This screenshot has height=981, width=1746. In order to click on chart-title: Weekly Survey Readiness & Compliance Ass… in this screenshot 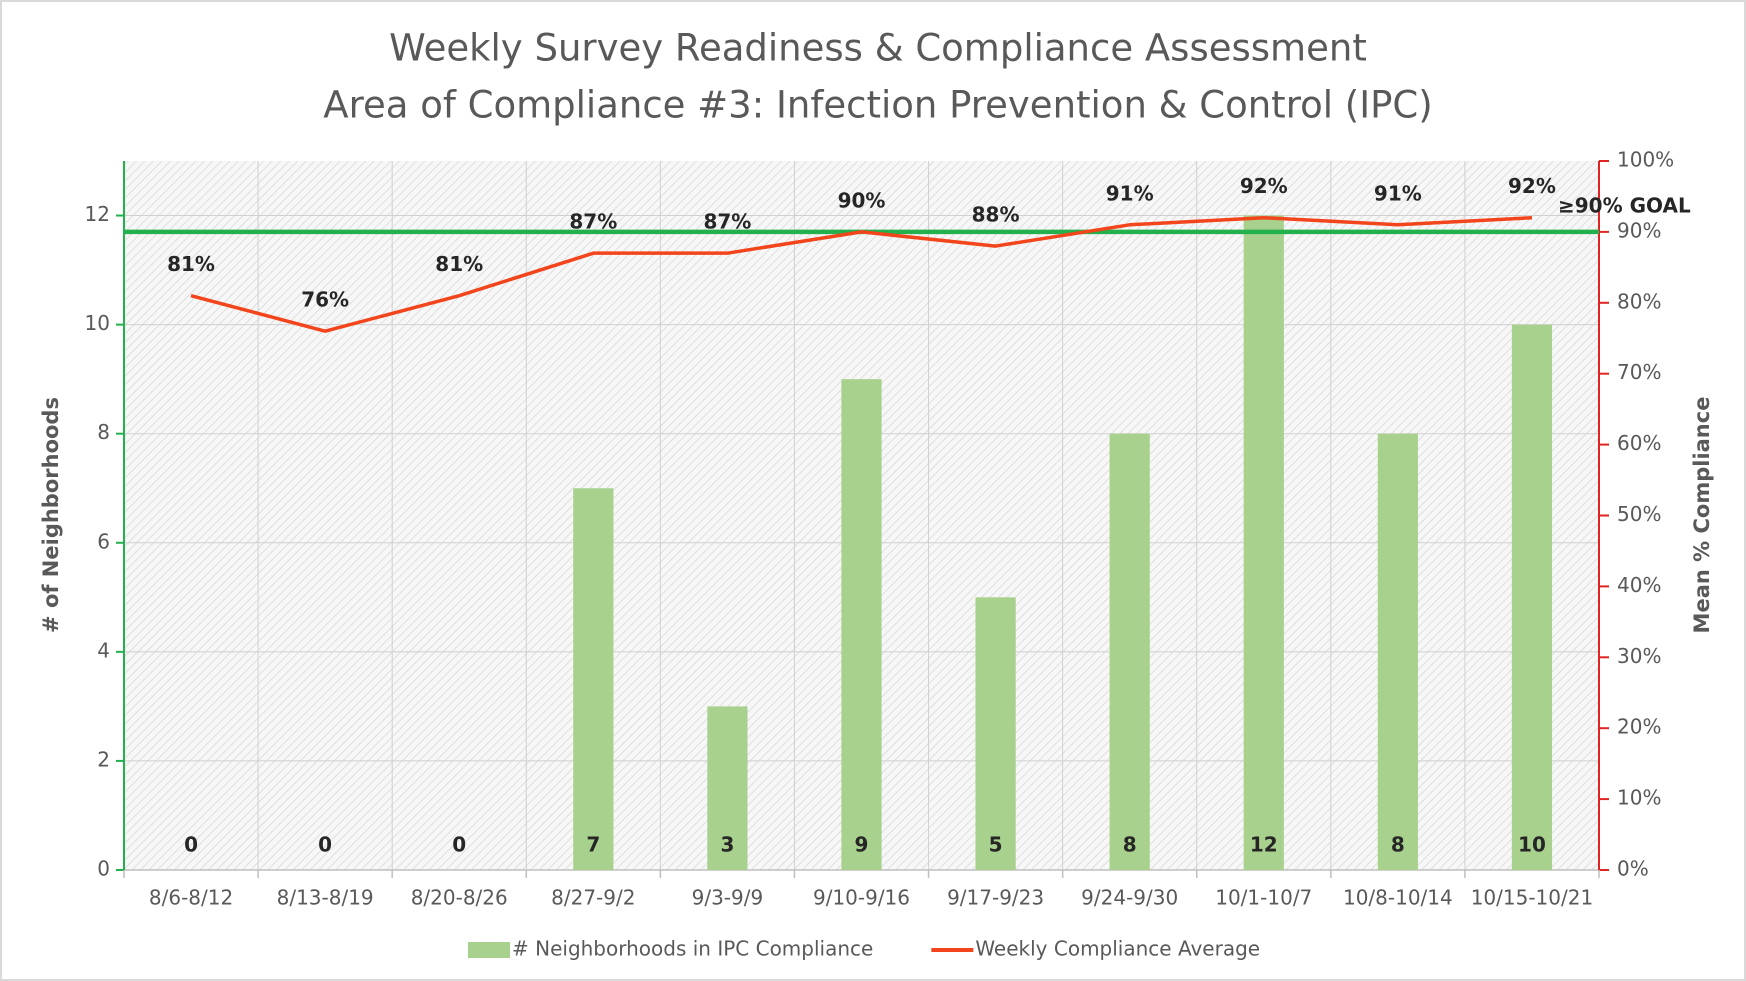, I will do `click(878, 48)`.